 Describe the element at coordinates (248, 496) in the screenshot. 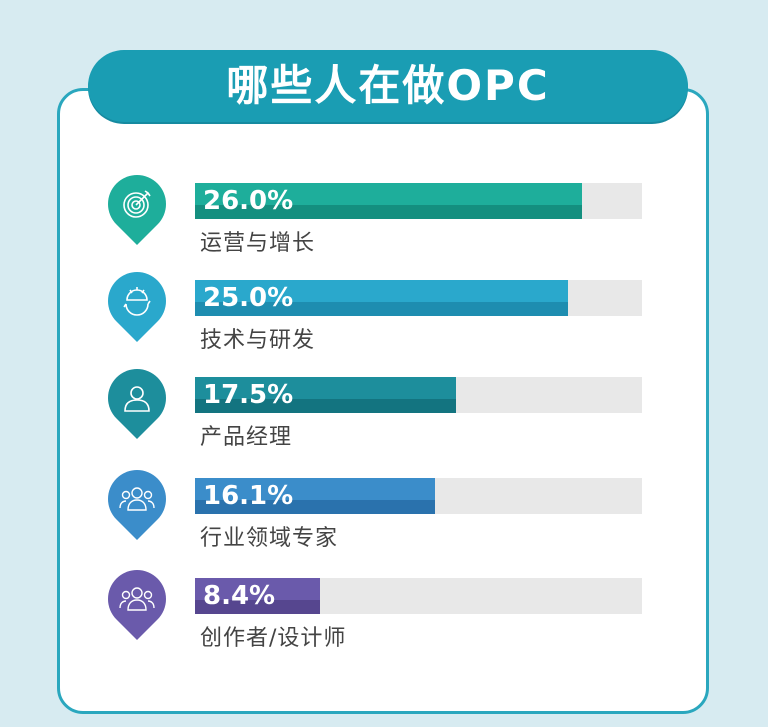

I see `value-label: 16.1%` at that location.